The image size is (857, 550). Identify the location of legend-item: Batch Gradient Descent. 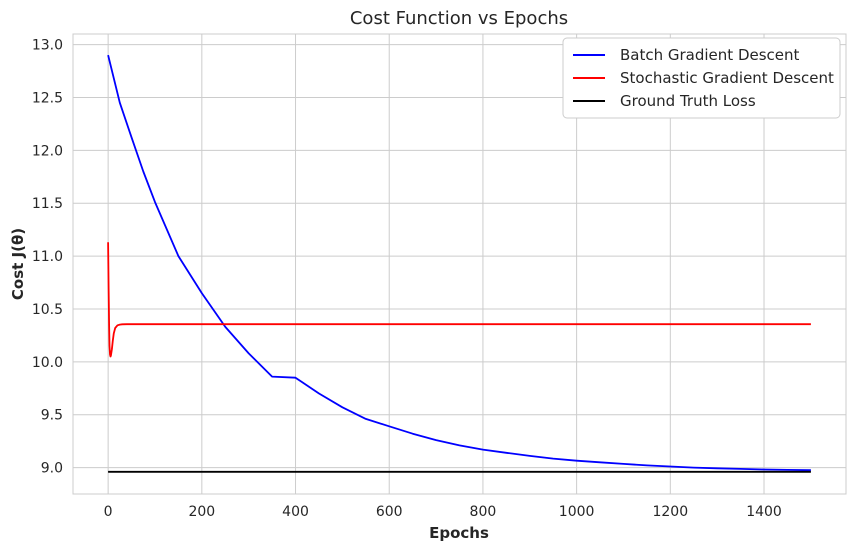
(686, 55).